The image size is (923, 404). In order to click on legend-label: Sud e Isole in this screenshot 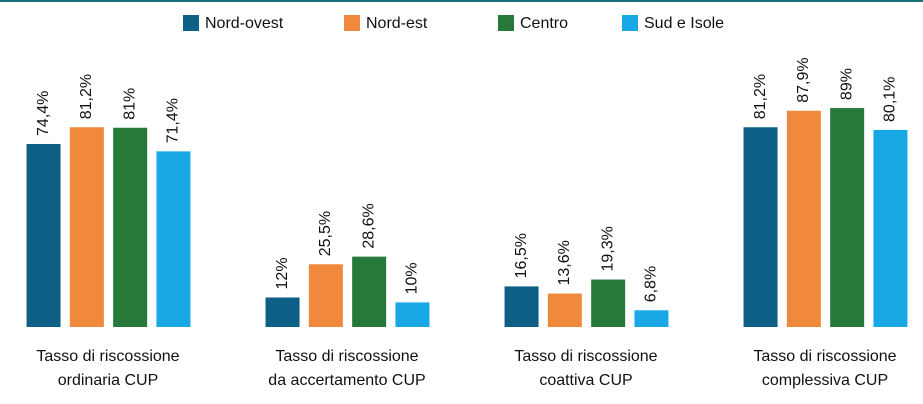, I will do `click(684, 23)`.